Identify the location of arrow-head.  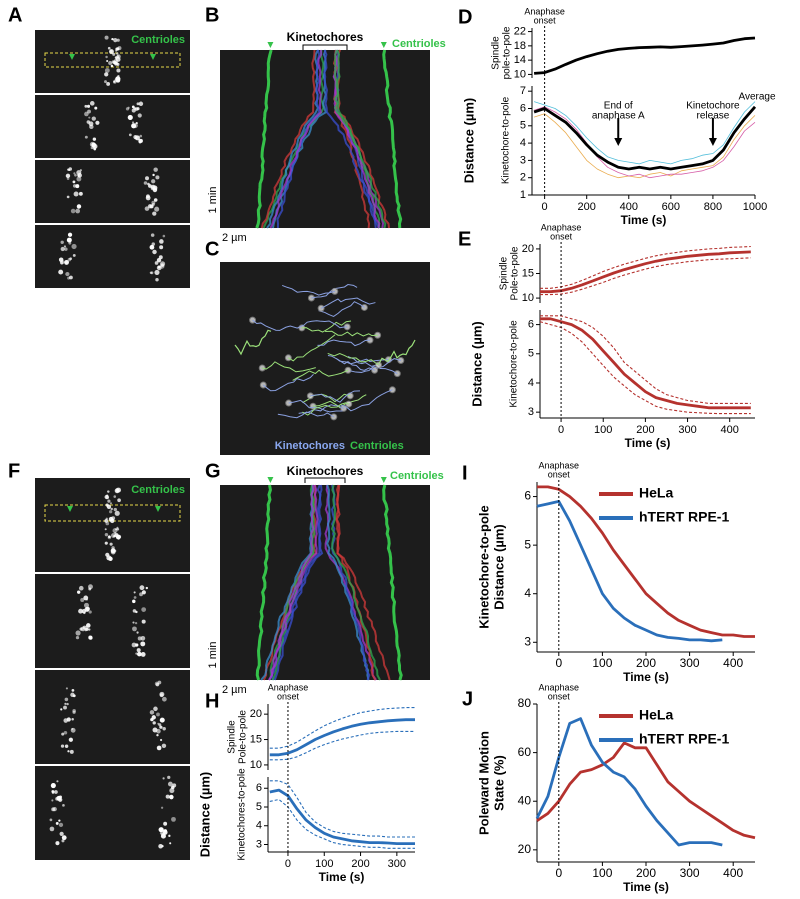
(618, 142).